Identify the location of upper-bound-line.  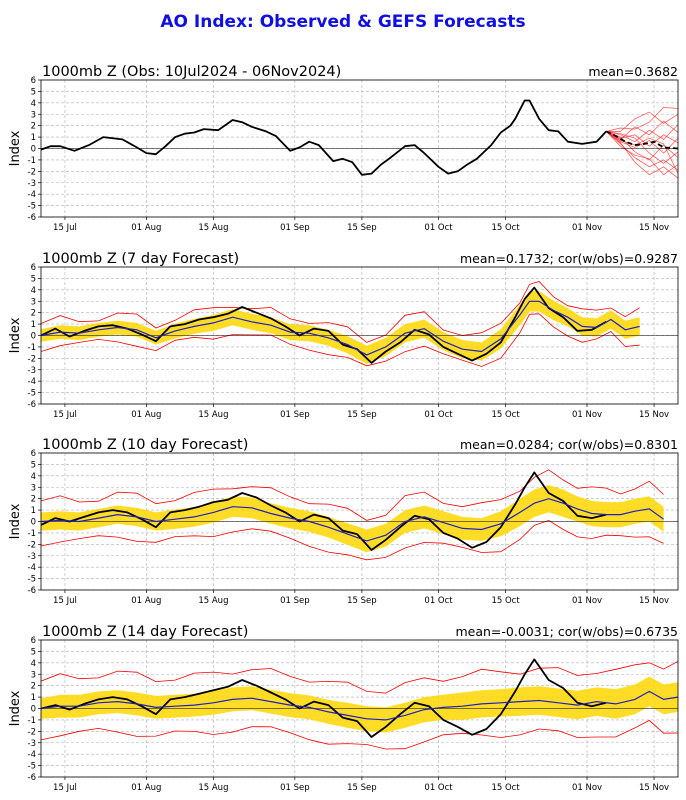
(359, 677).